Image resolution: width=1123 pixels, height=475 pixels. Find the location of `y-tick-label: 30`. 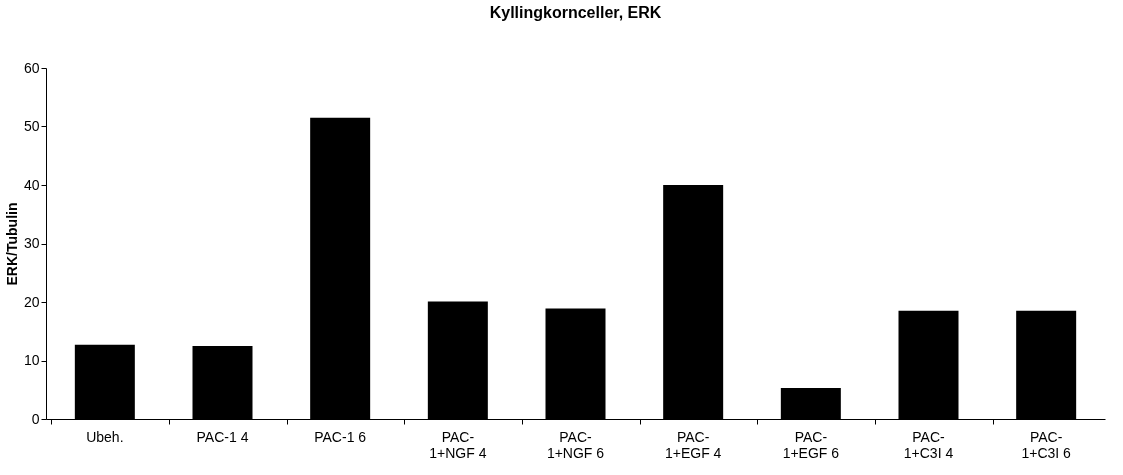

y-tick-label: 30 is located at coordinates (31, 243).